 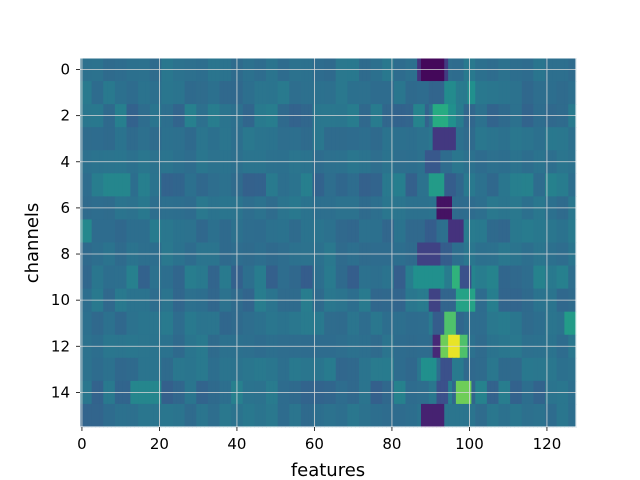 I want to click on x-tick-label: 40, so click(x=236, y=444).